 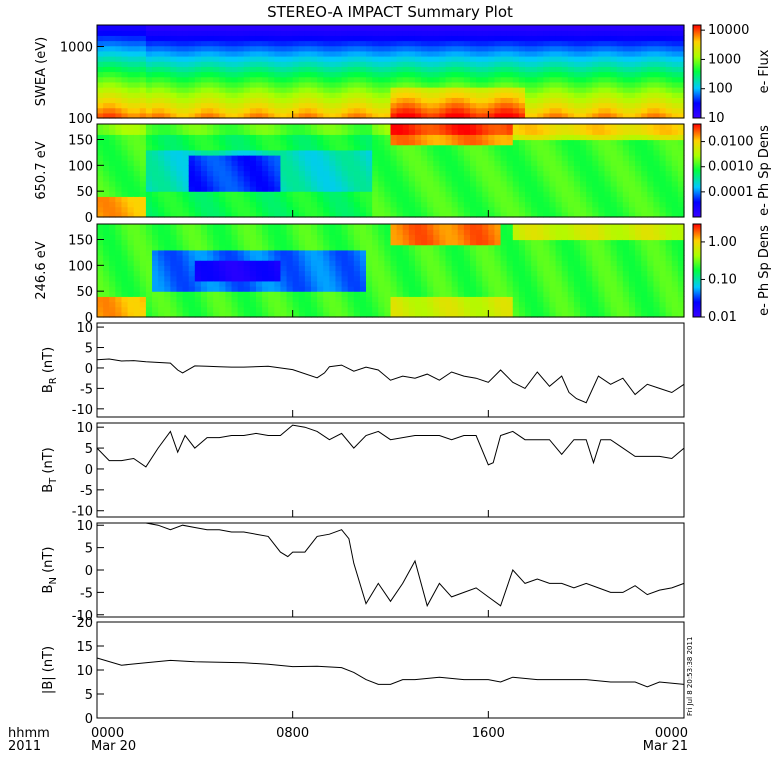 What do you see at coordinates (41, 71) in the screenshot?
I see `swea-ylabel: SWEA (eV)` at bounding box center [41, 71].